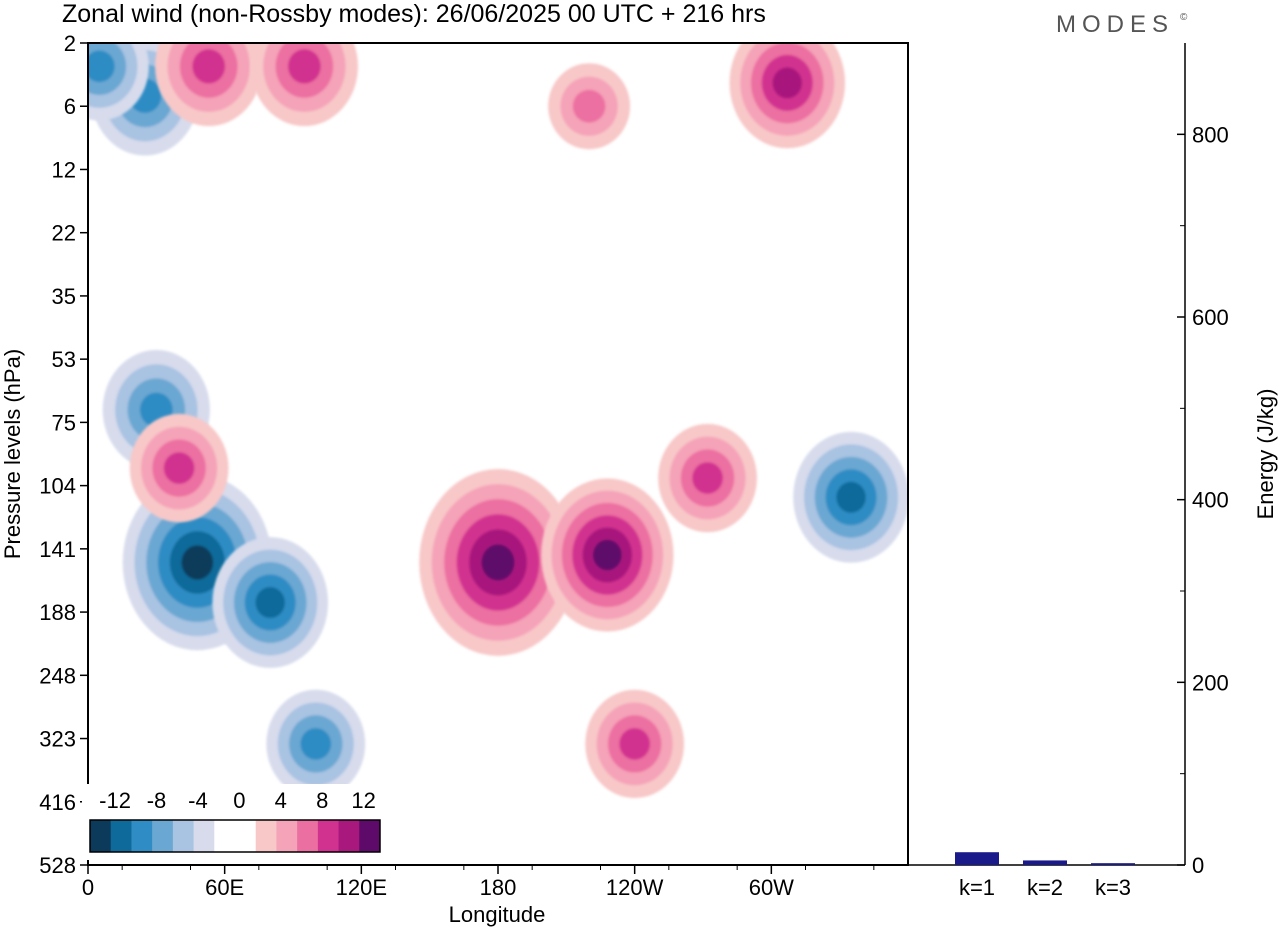  I want to click on colorbar-legend: -12 -8 -4 0 4 8 12, so click(235, 822).